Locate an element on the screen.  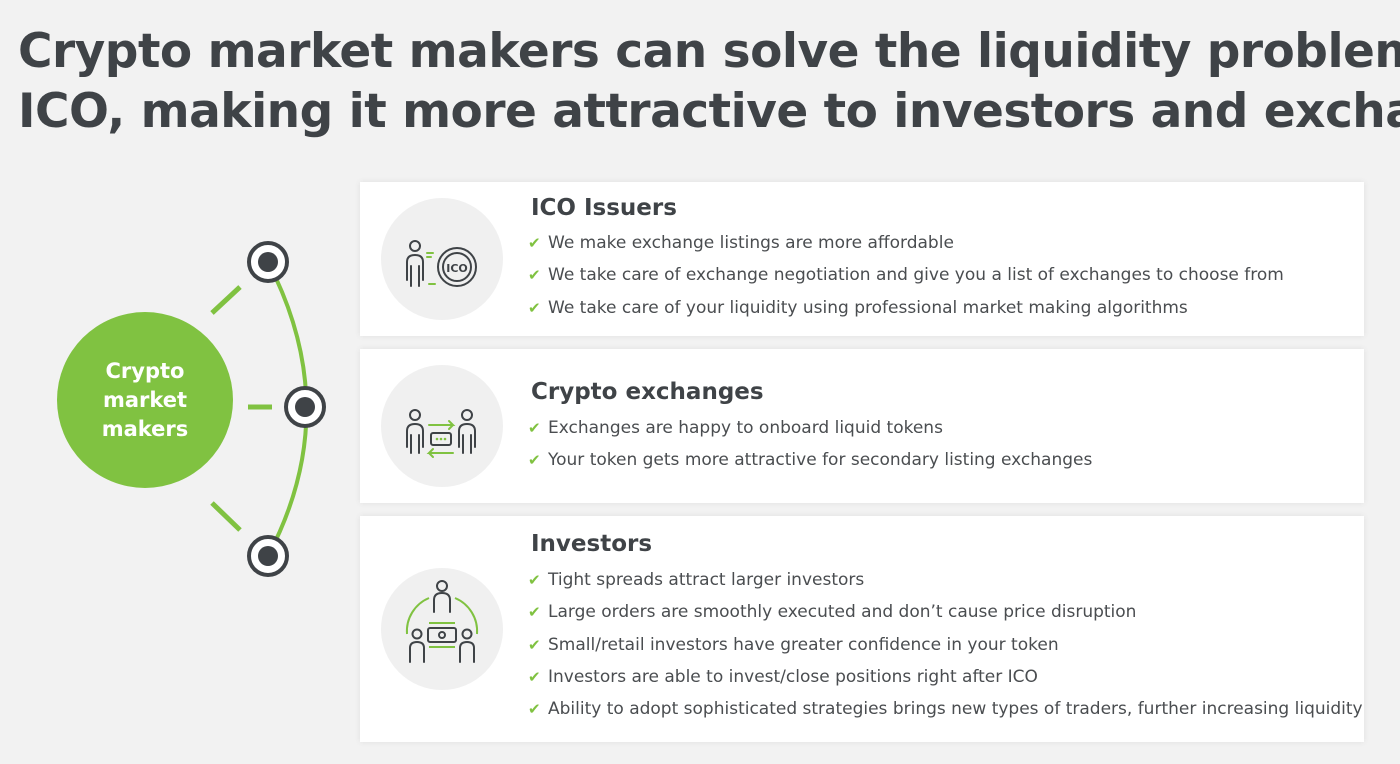
connector-dash-bottom is located at coordinates (226, 516).